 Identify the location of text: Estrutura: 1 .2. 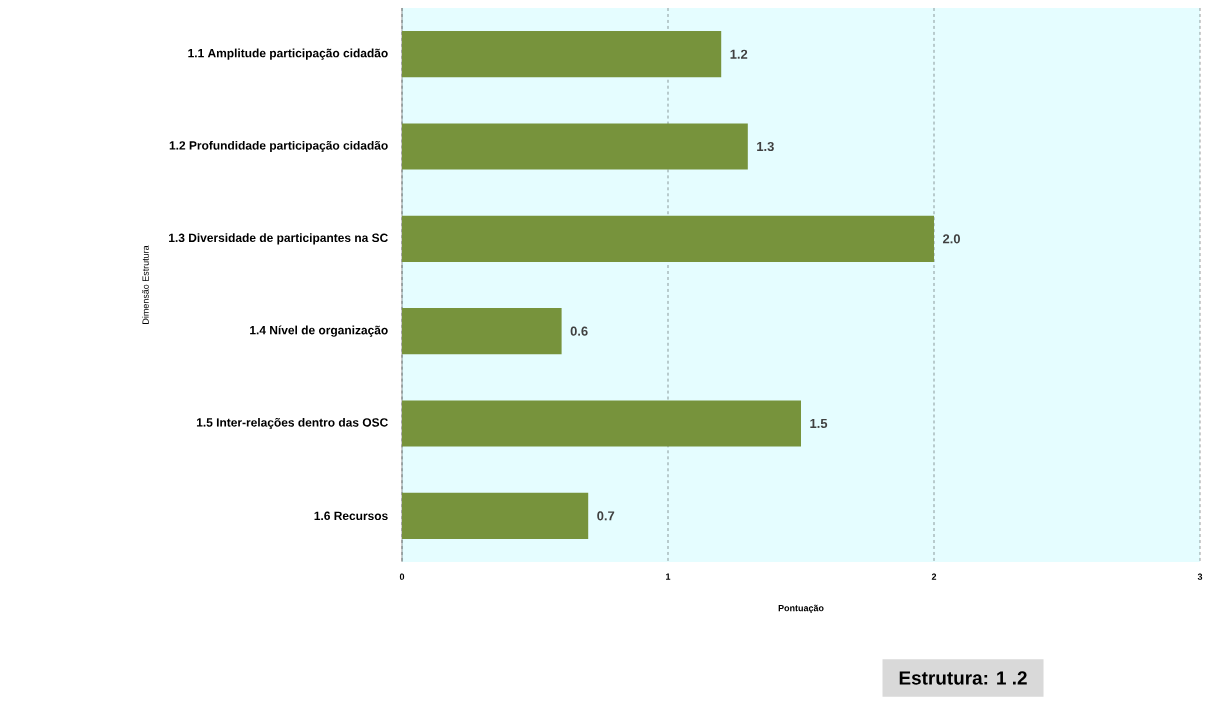
(963, 678).